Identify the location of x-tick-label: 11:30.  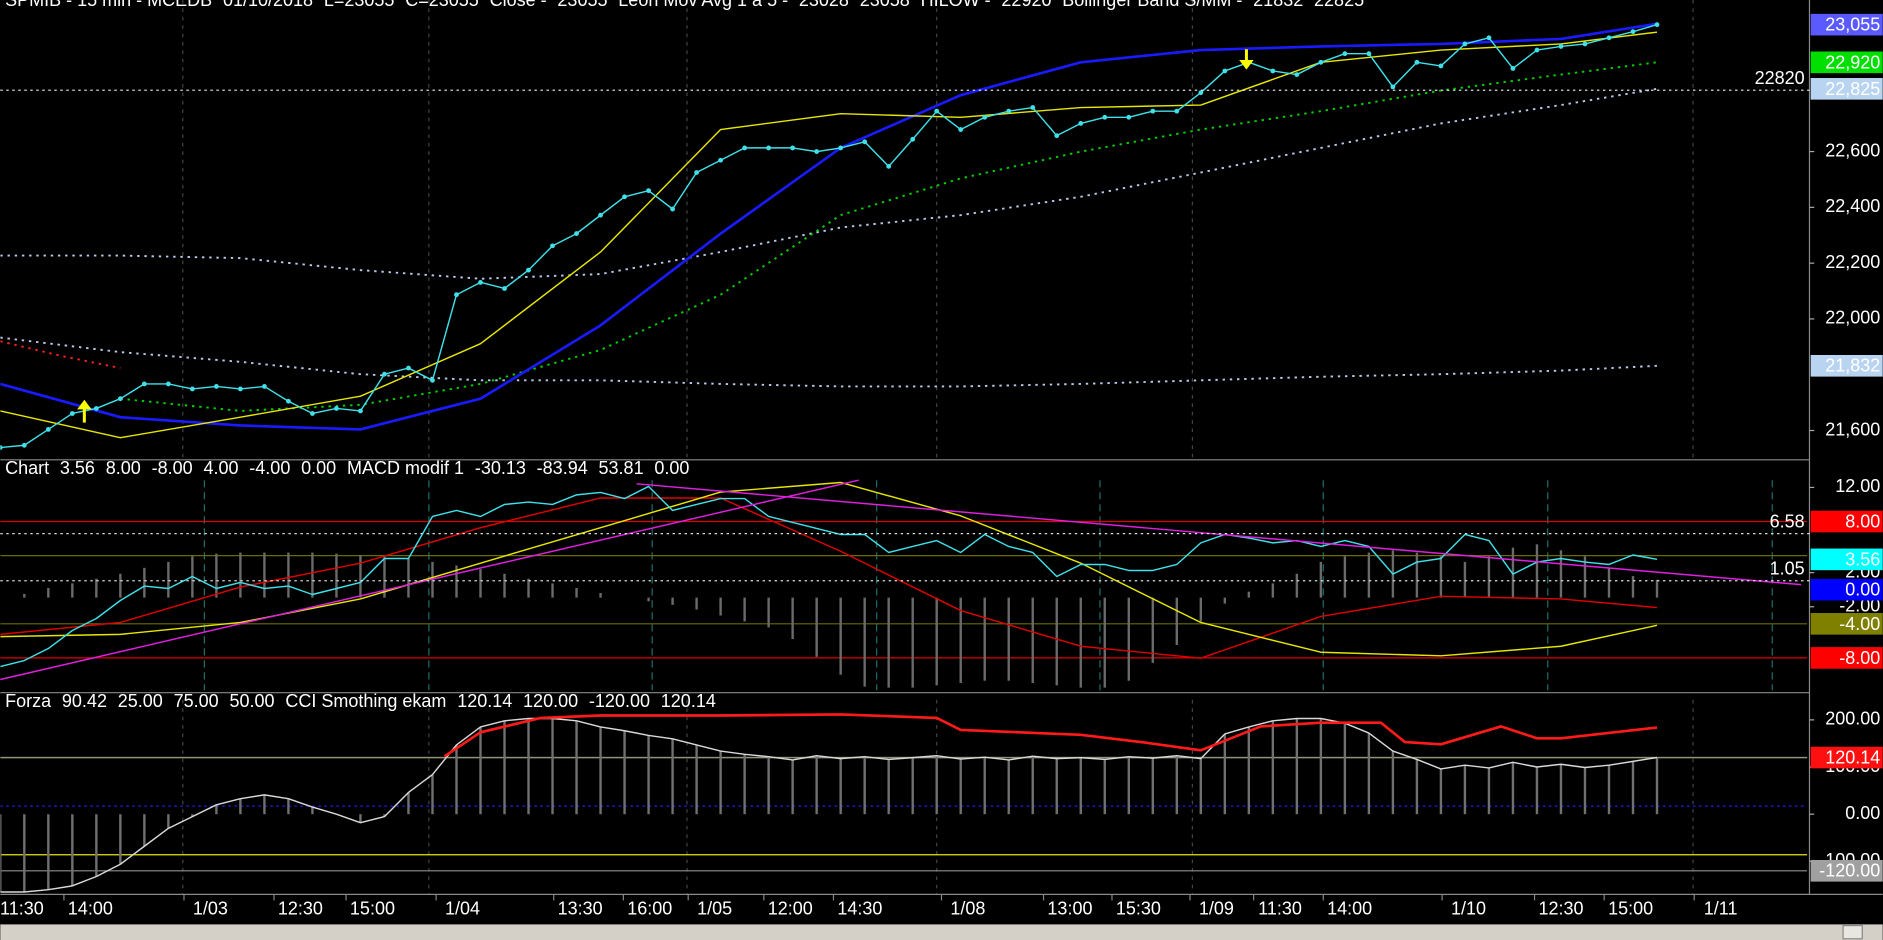
(1280, 909).